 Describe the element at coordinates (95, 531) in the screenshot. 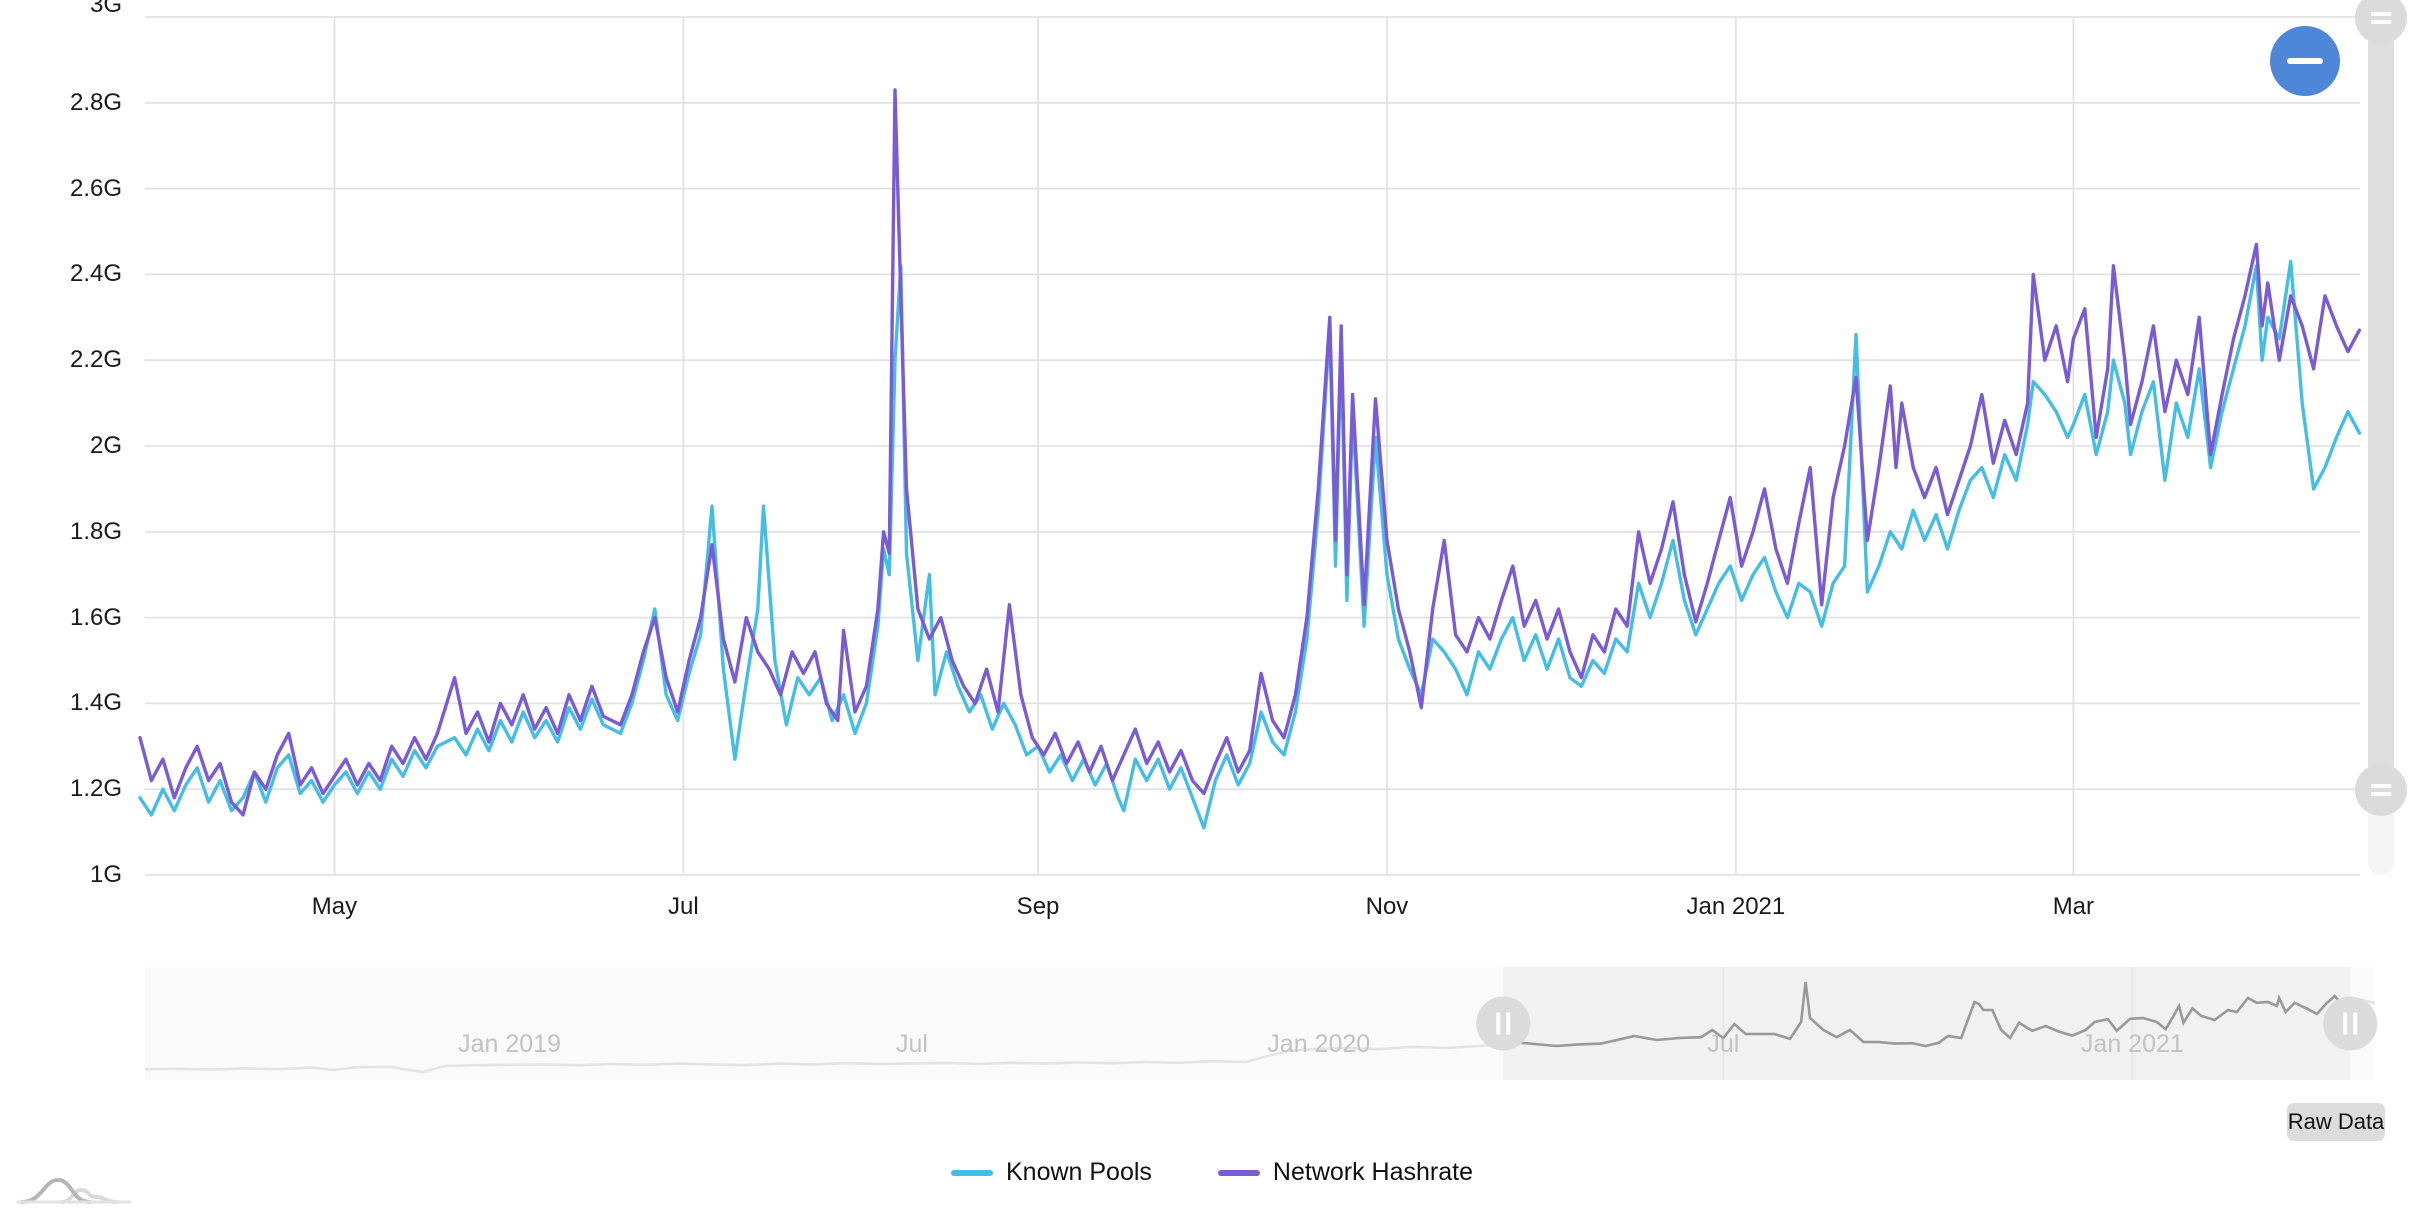

I see `y-axis-label-1.8G: 1.8G` at that location.